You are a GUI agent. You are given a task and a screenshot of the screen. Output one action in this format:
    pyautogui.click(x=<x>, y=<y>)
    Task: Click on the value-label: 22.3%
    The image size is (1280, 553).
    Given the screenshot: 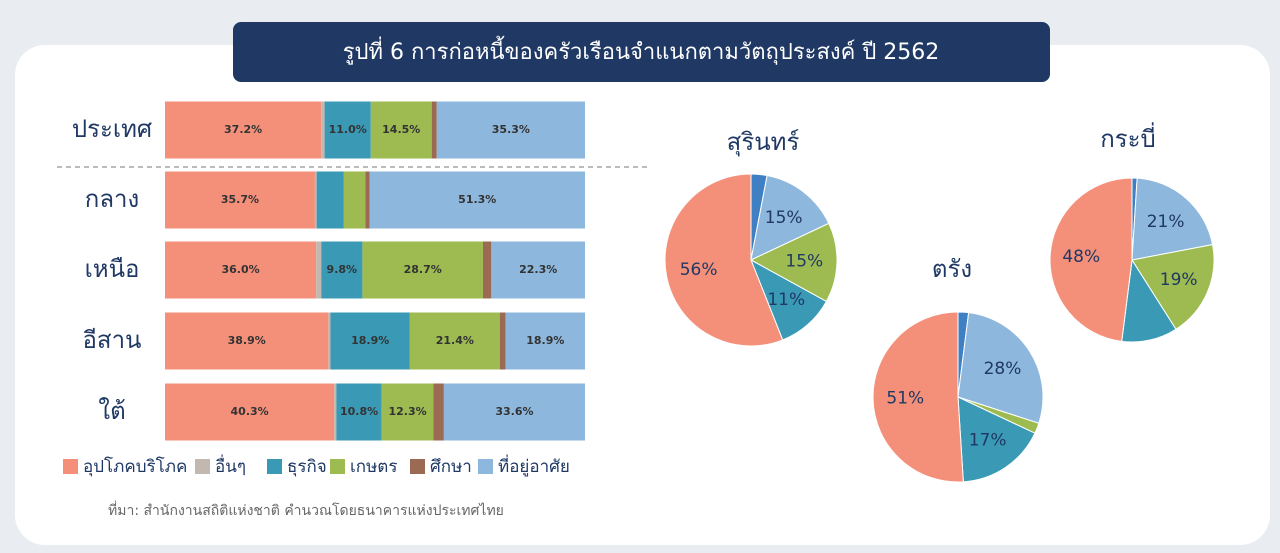 What is the action you would take?
    pyautogui.click(x=538, y=269)
    